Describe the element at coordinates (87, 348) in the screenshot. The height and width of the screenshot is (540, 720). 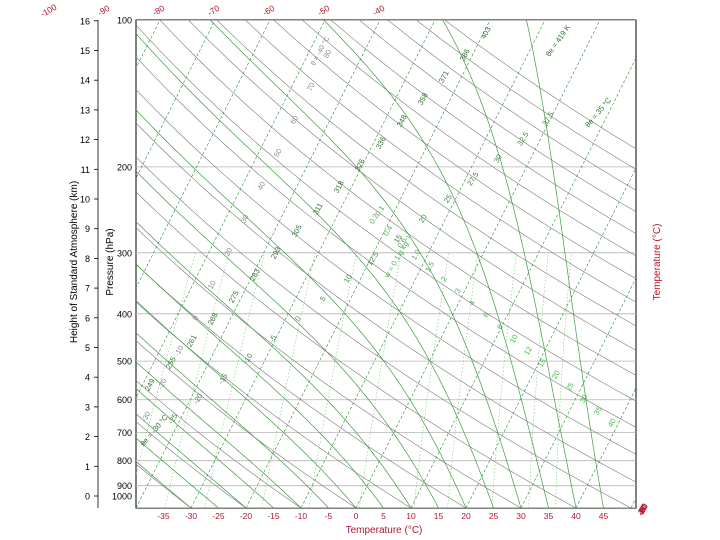
I see `height-tick-label: 5` at that location.